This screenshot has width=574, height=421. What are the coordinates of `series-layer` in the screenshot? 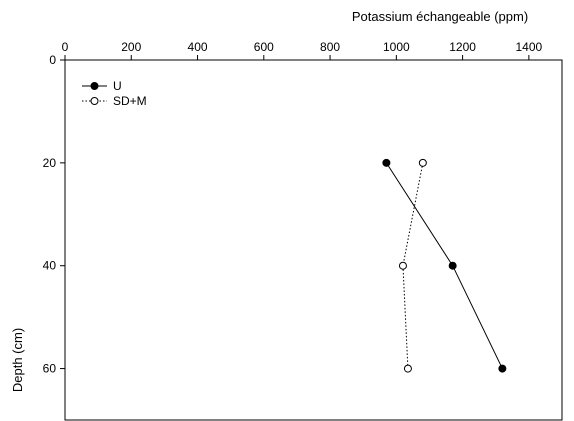 It's located at (444, 265).